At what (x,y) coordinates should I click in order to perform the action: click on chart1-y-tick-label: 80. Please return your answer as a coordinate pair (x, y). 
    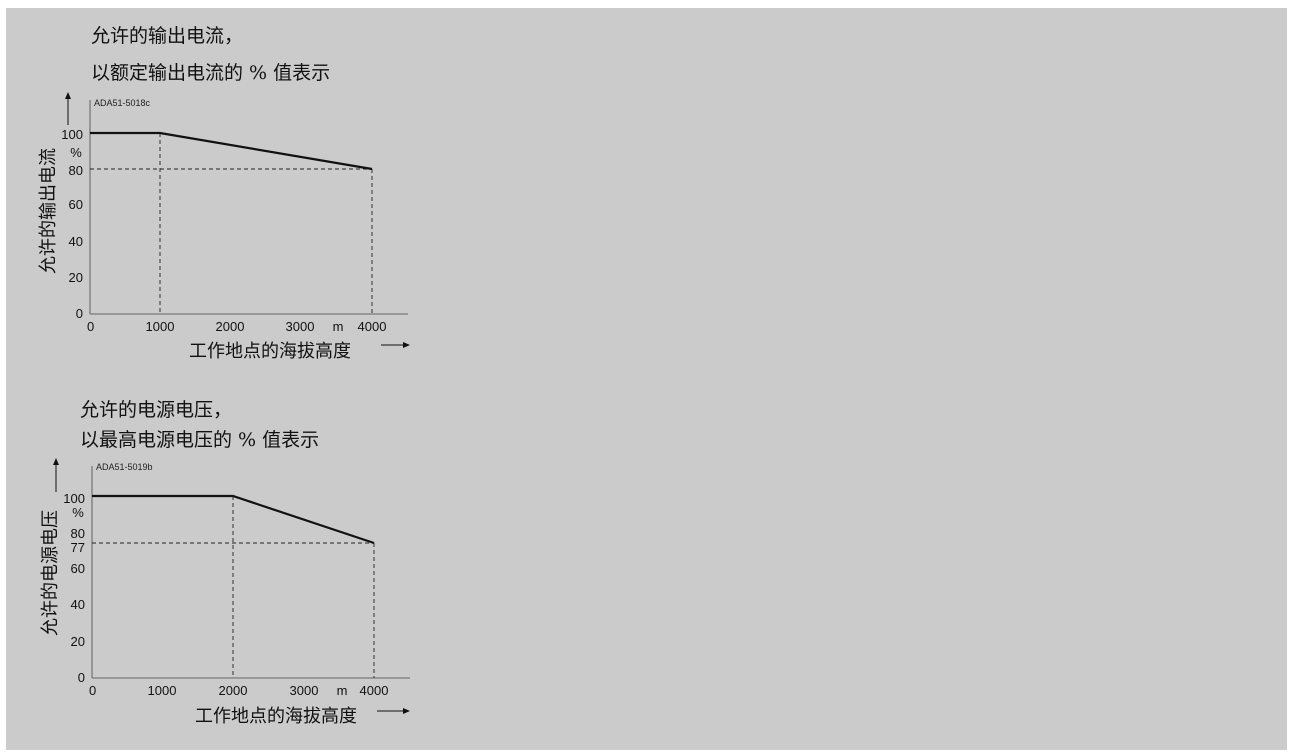
    Looking at the image, I should click on (76, 170).